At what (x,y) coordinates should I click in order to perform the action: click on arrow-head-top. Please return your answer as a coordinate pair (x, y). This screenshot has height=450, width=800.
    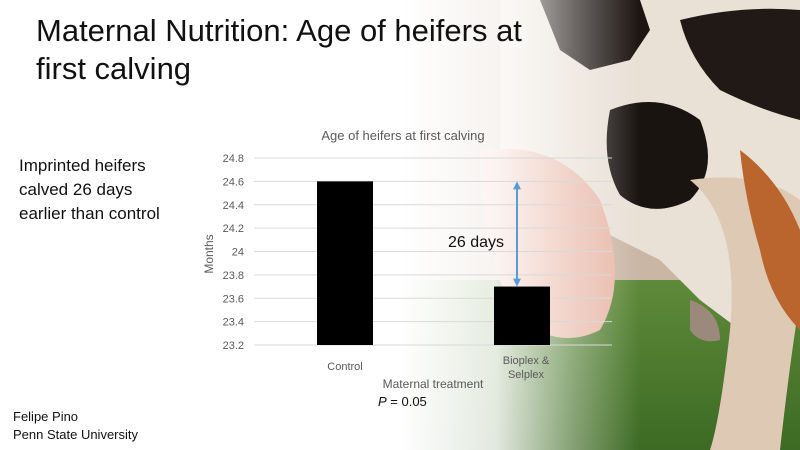
    Looking at the image, I should click on (517, 185).